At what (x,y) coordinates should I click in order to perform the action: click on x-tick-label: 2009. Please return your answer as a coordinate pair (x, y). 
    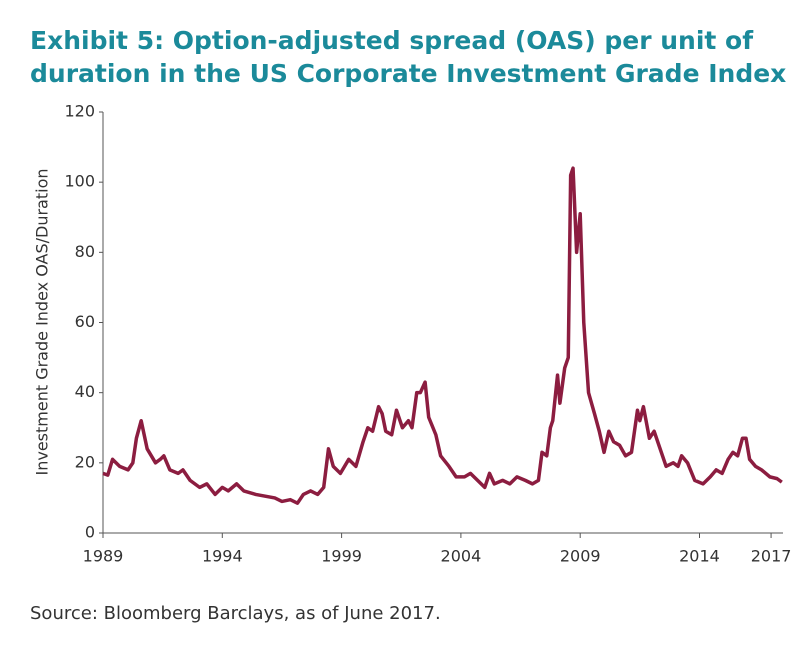
    Looking at the image, I should click on (580, 556).